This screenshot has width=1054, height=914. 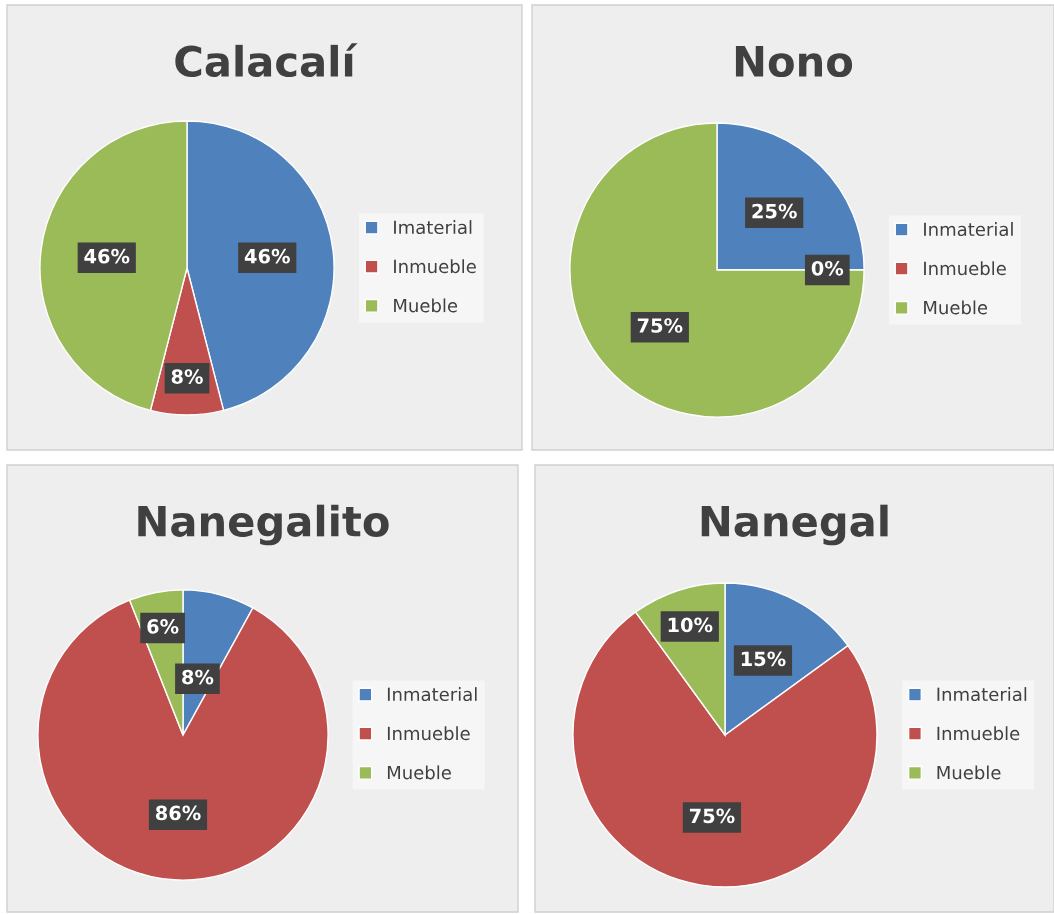 I want to click on chart-title: Calacalí, so click(x=266, y=60).